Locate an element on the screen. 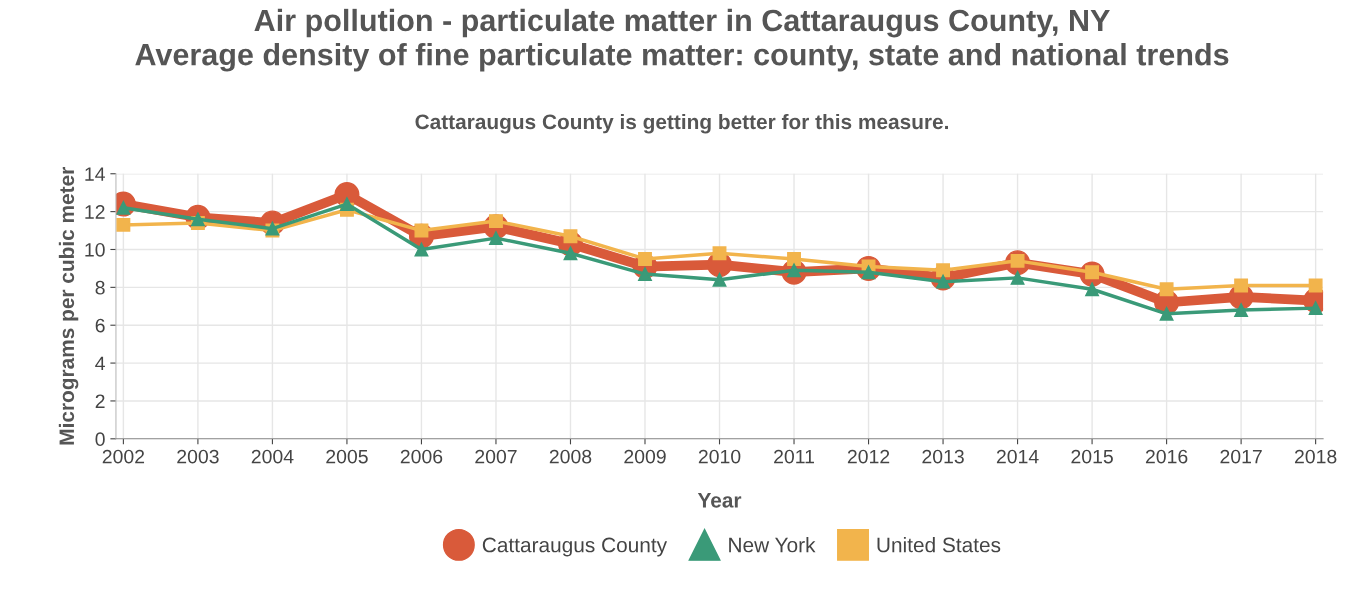 This screenshot has width=1364, height=589. y-tick-label: 8 is located at coordinates (100, 287).